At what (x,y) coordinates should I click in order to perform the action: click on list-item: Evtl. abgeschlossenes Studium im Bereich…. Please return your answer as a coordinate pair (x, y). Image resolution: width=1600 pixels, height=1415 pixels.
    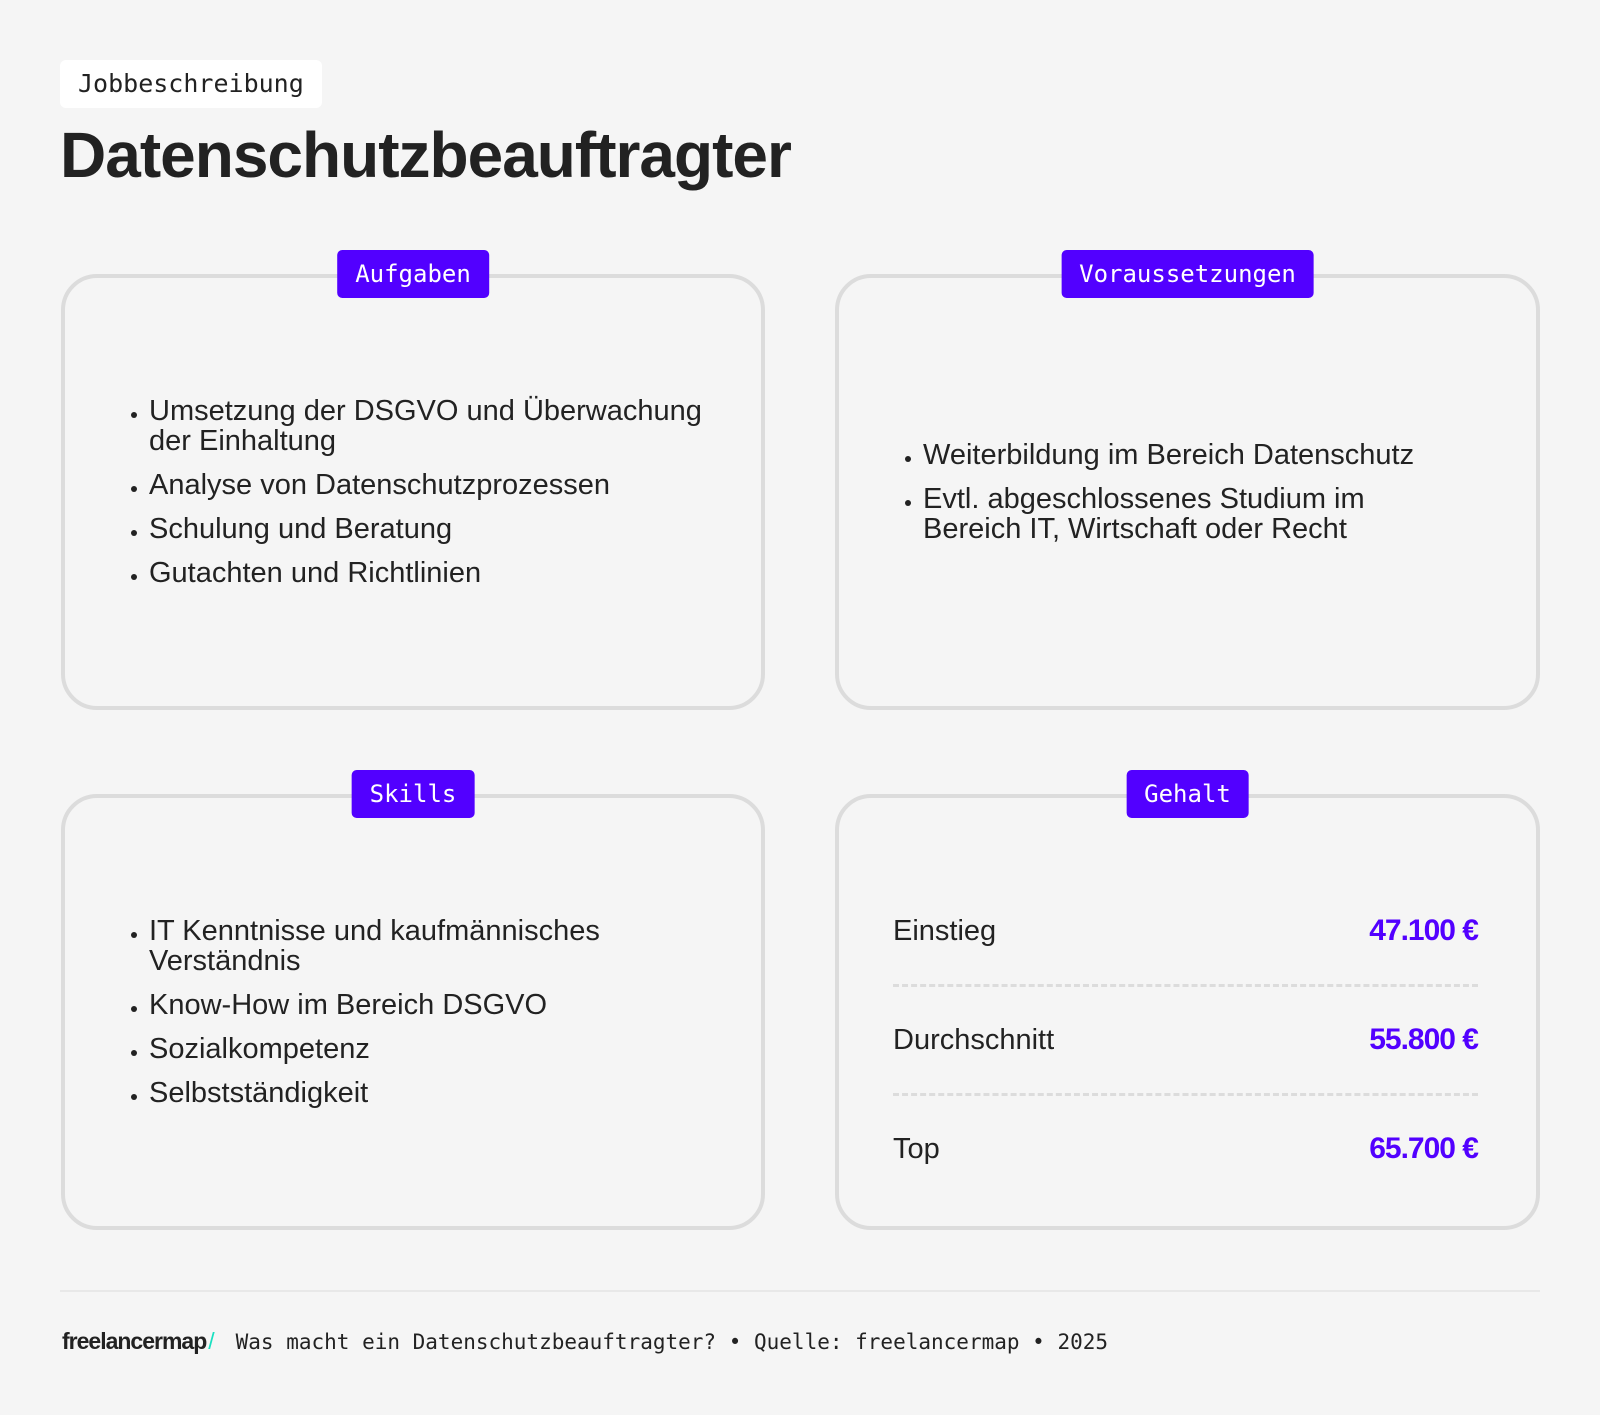
    Looking at the image, I should click on (1184, 514).